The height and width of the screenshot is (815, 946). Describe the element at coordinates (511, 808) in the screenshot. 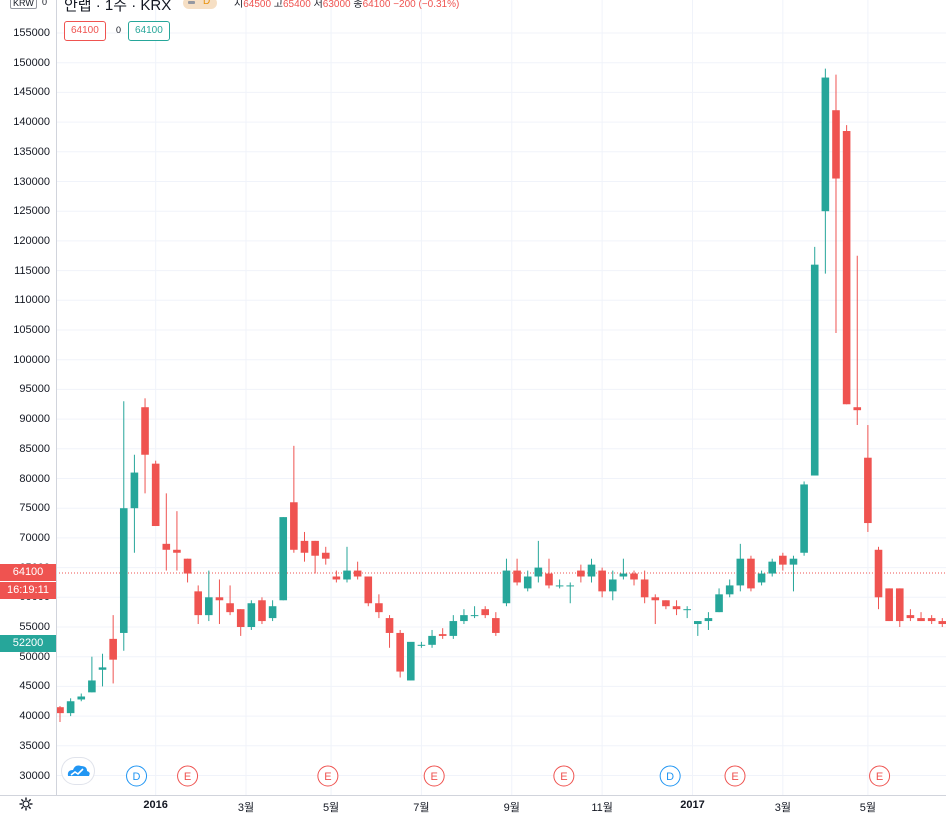

I see `time-tick-label: 9월` at that location.